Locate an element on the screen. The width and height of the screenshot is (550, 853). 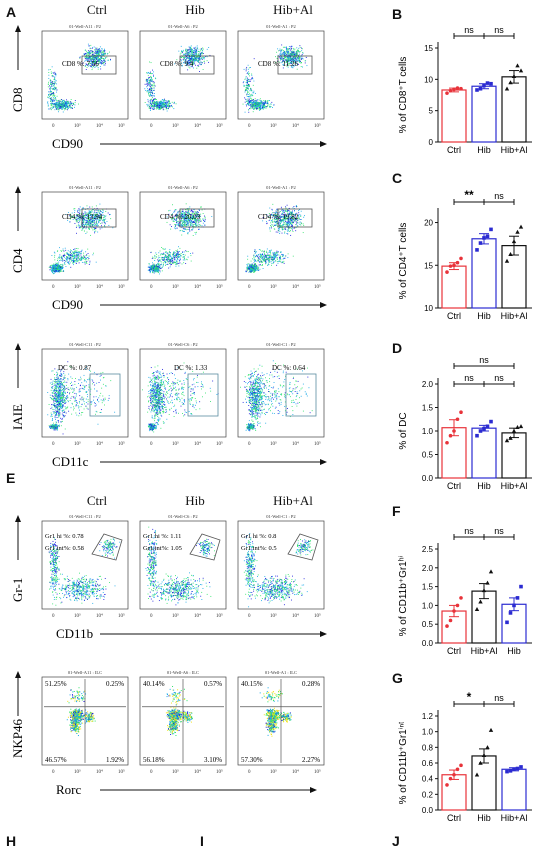
flow-tick-label: 10⁵ is located at coordinates (121, 126).